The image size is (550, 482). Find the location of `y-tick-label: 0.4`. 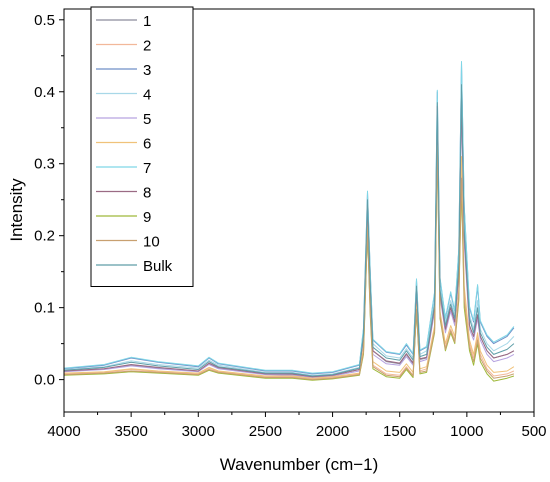

y-tick-label: 0.4 is located at coordinates (44, 92).